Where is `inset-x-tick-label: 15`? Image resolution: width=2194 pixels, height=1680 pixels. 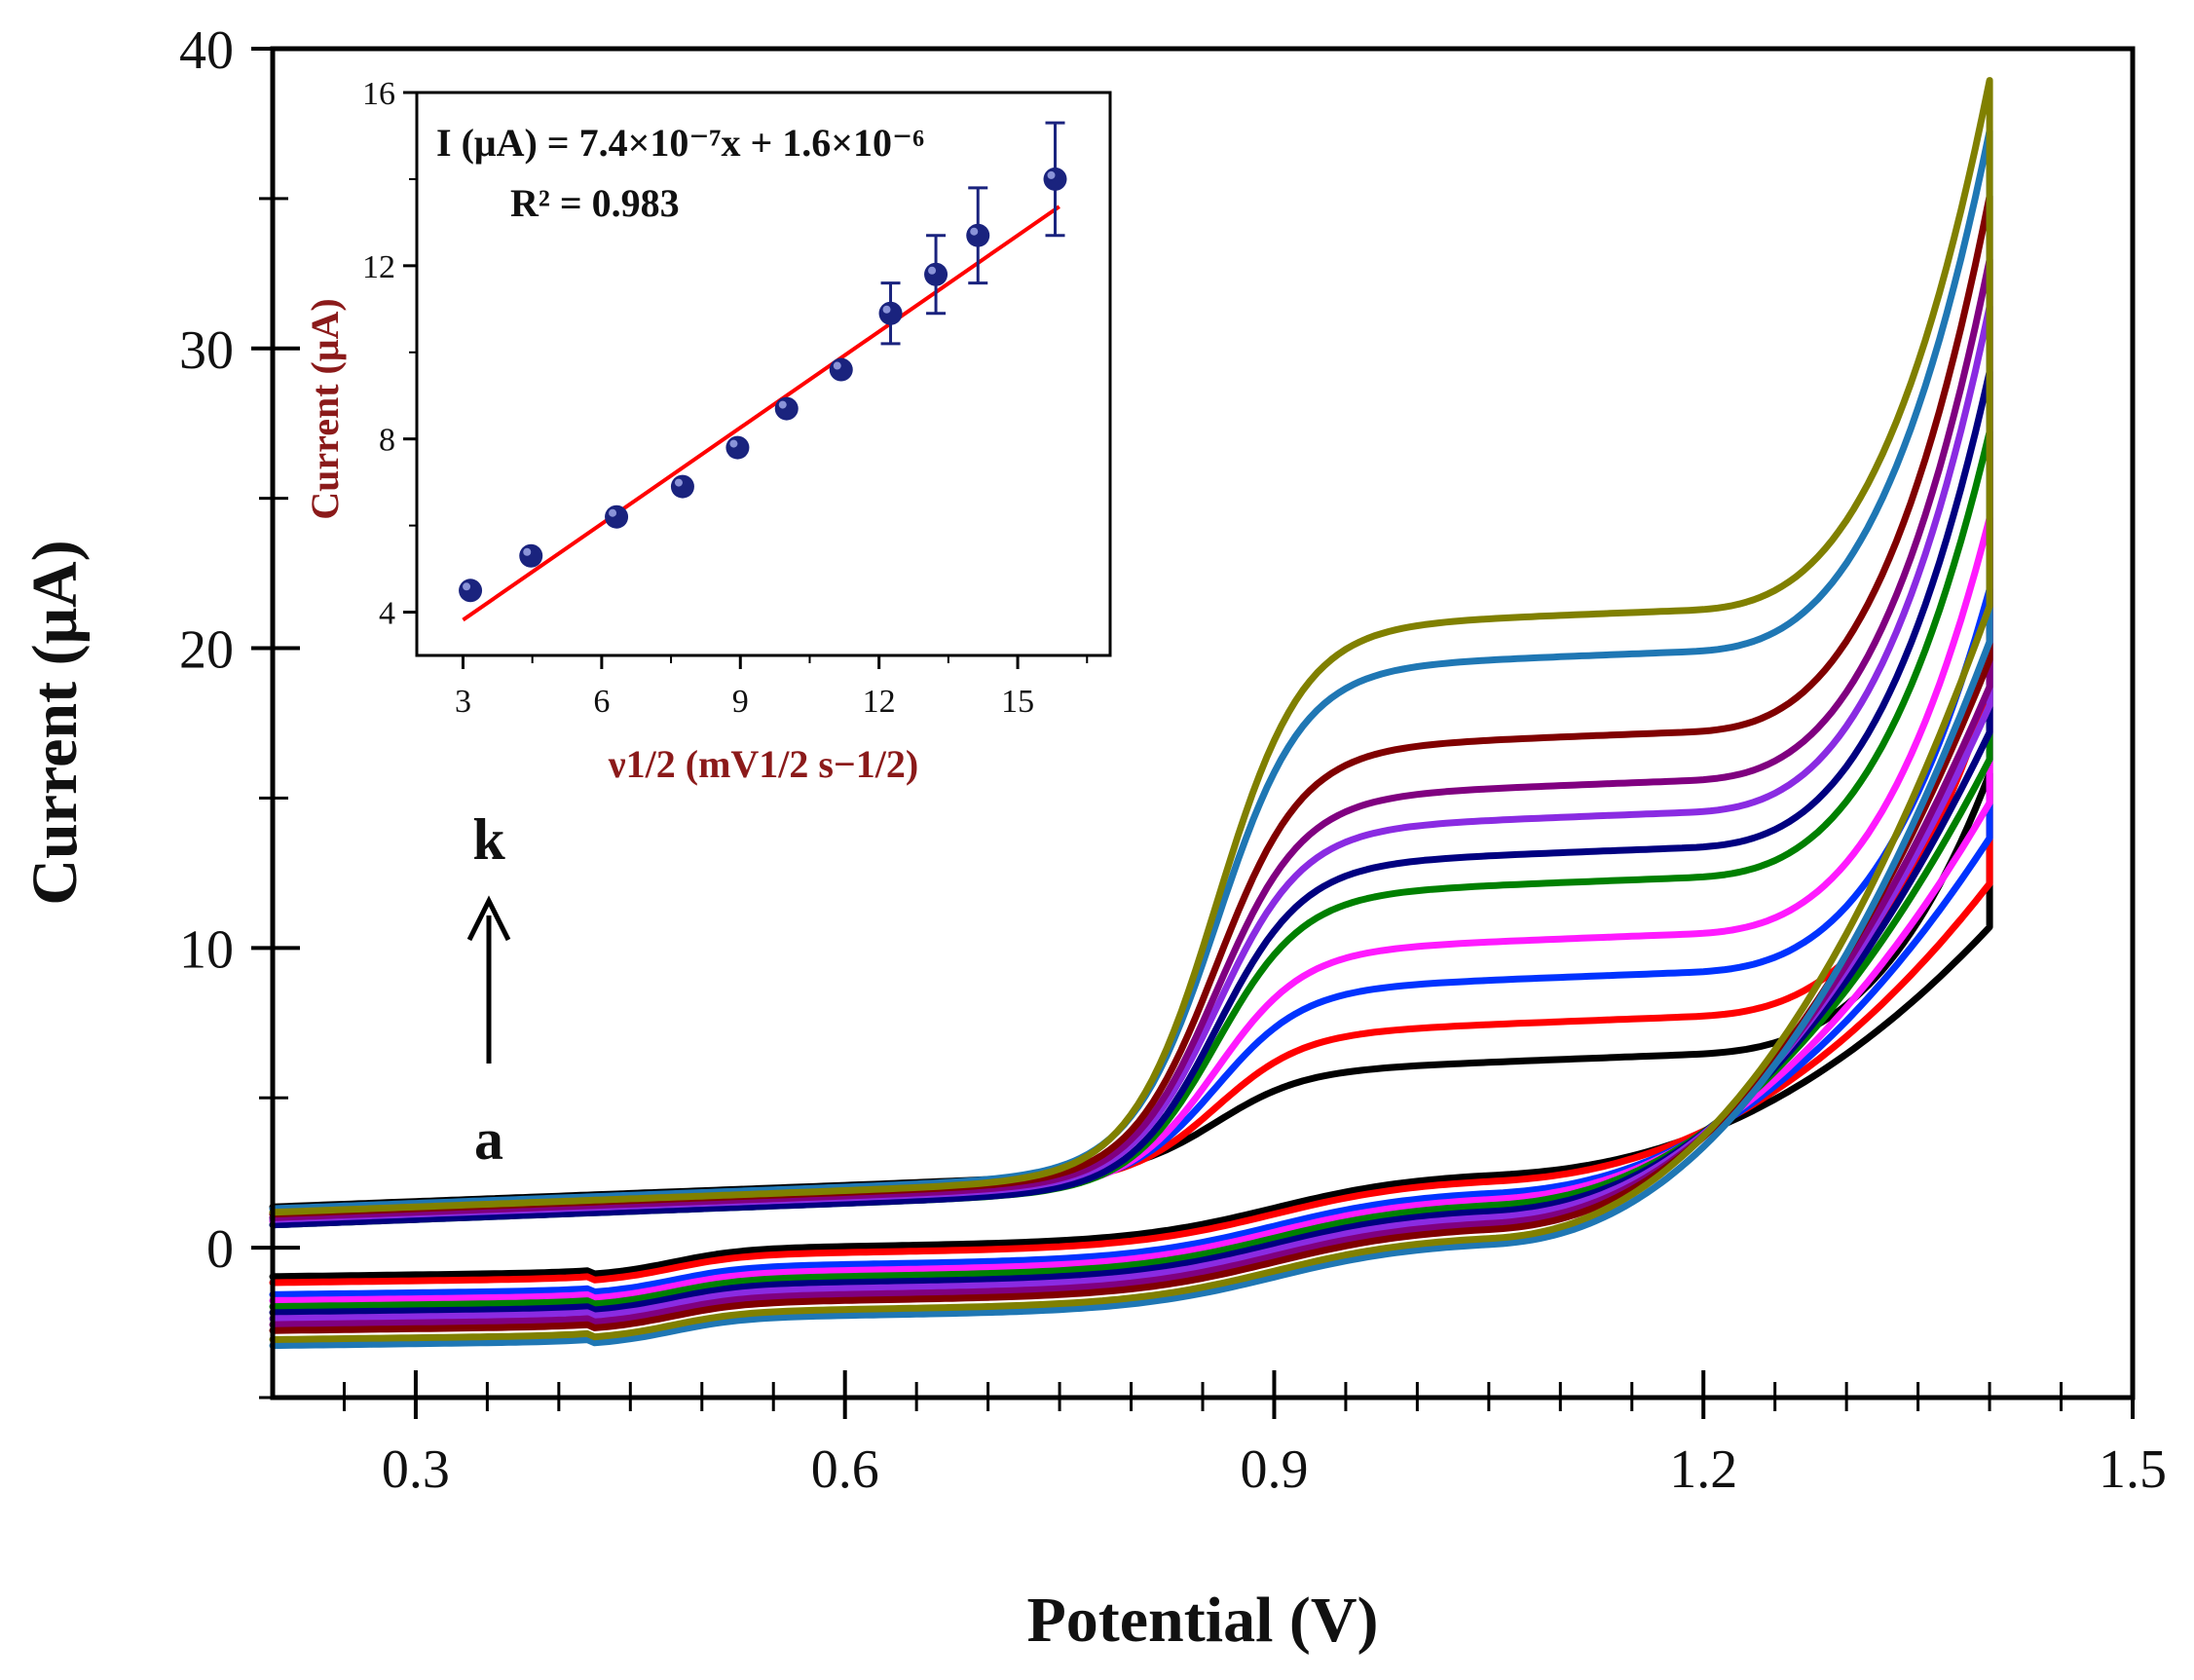
inset-x-tick-label: 15 is located at coordinates (1018, 702).